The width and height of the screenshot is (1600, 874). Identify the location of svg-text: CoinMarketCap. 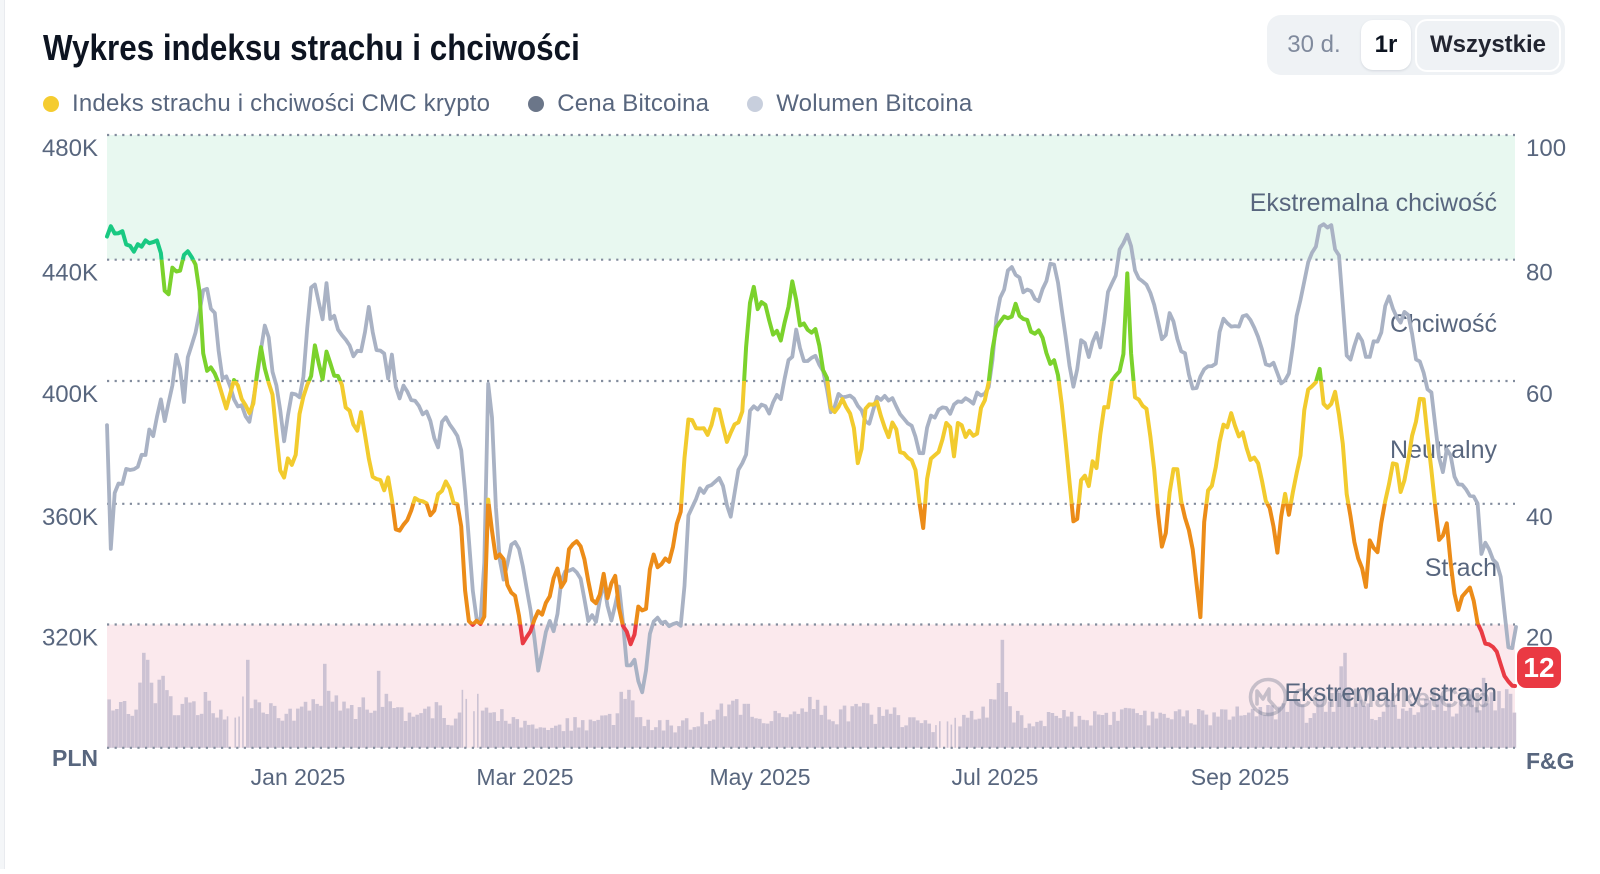
(1391, 698).